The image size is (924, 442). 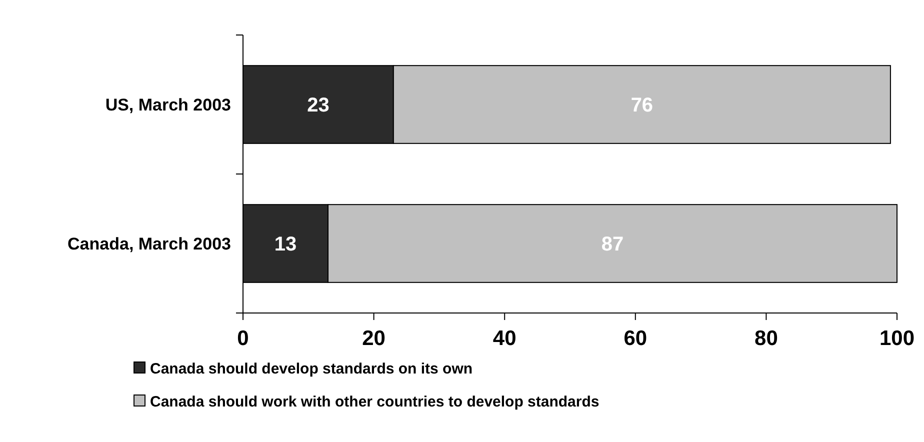 What do you see at coordinates (766, 338) in the screenshot?
I see `x-tick-label: 80` at bounding box center [766, 338].